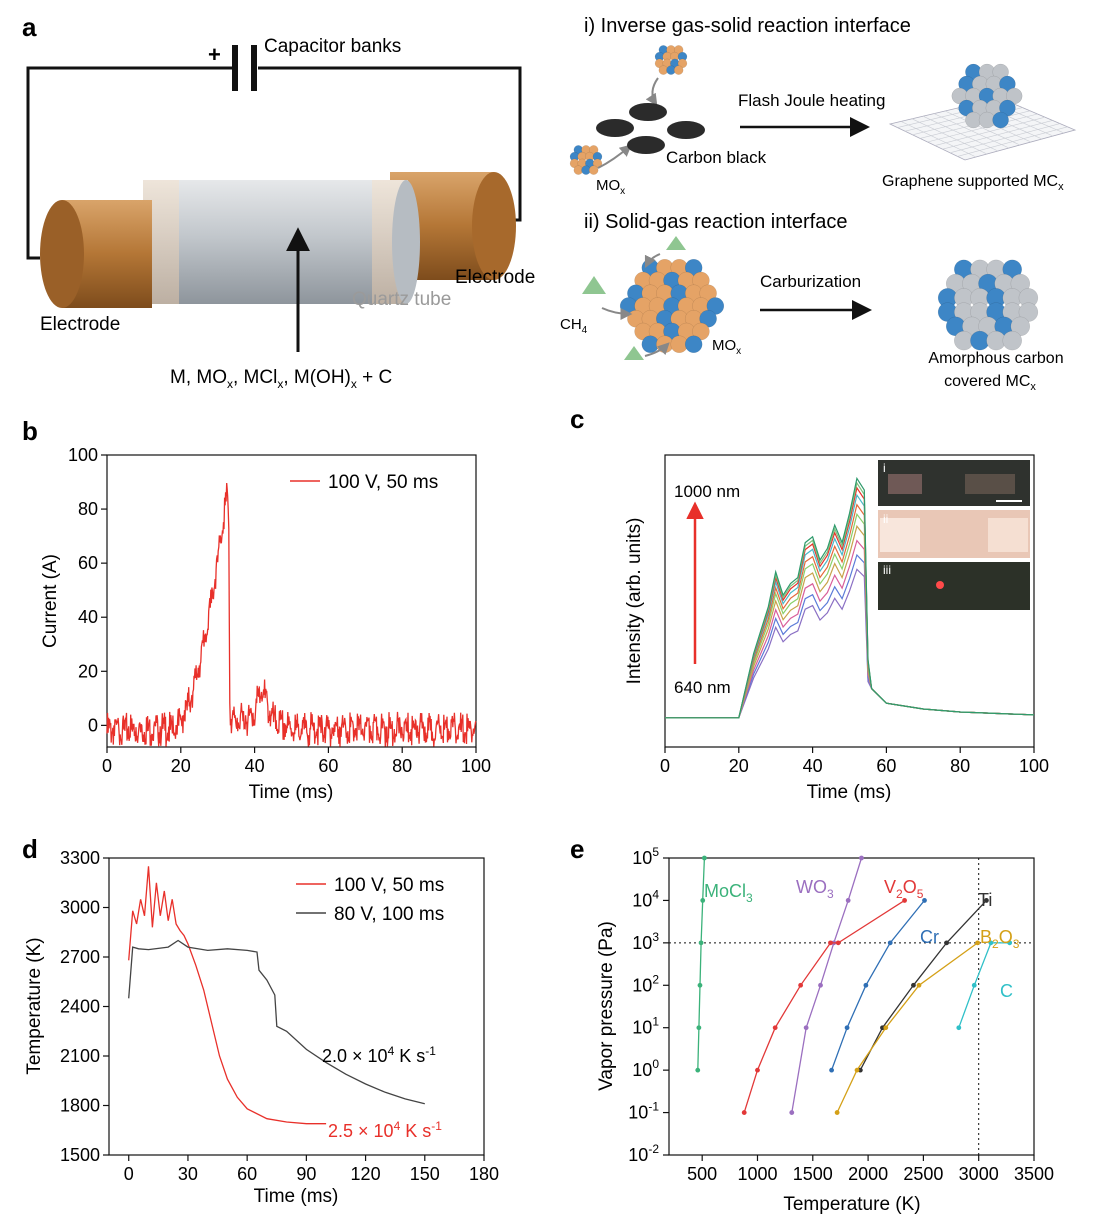  What do you see at coordinates (652, 91) in the screenshot?
I see `route-i-arrow-top` at bounding box center [652, 91].